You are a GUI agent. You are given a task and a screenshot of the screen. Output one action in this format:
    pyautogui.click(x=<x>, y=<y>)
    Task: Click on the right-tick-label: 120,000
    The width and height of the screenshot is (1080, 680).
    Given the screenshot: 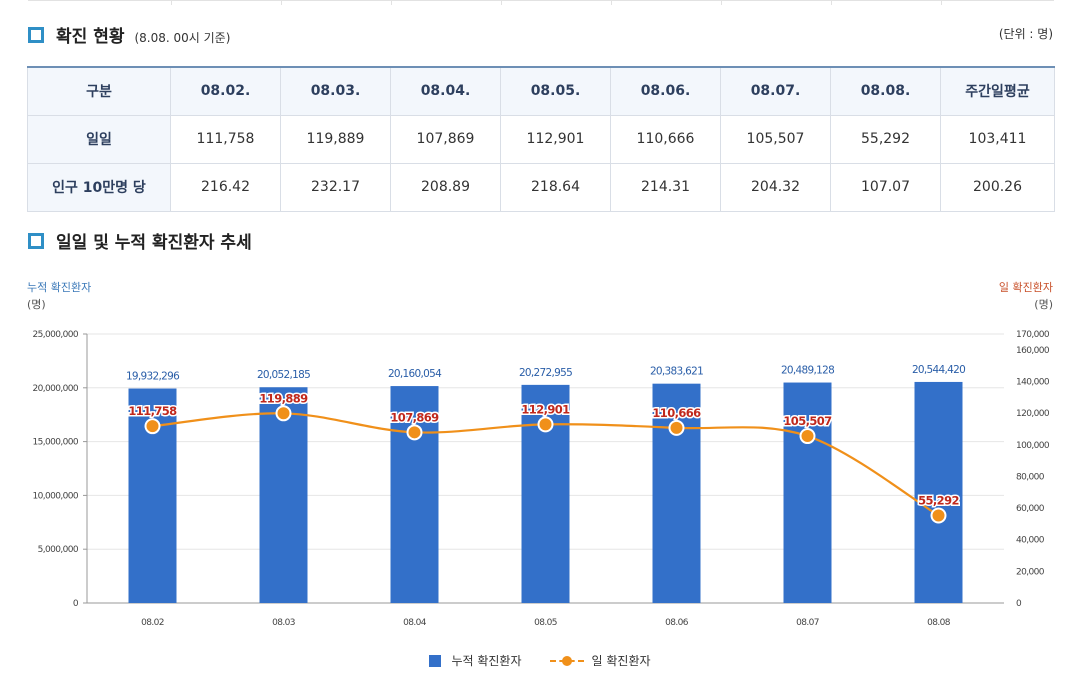 What is the action you would take?
    pyautogui.click(x=1033, y=414)
    